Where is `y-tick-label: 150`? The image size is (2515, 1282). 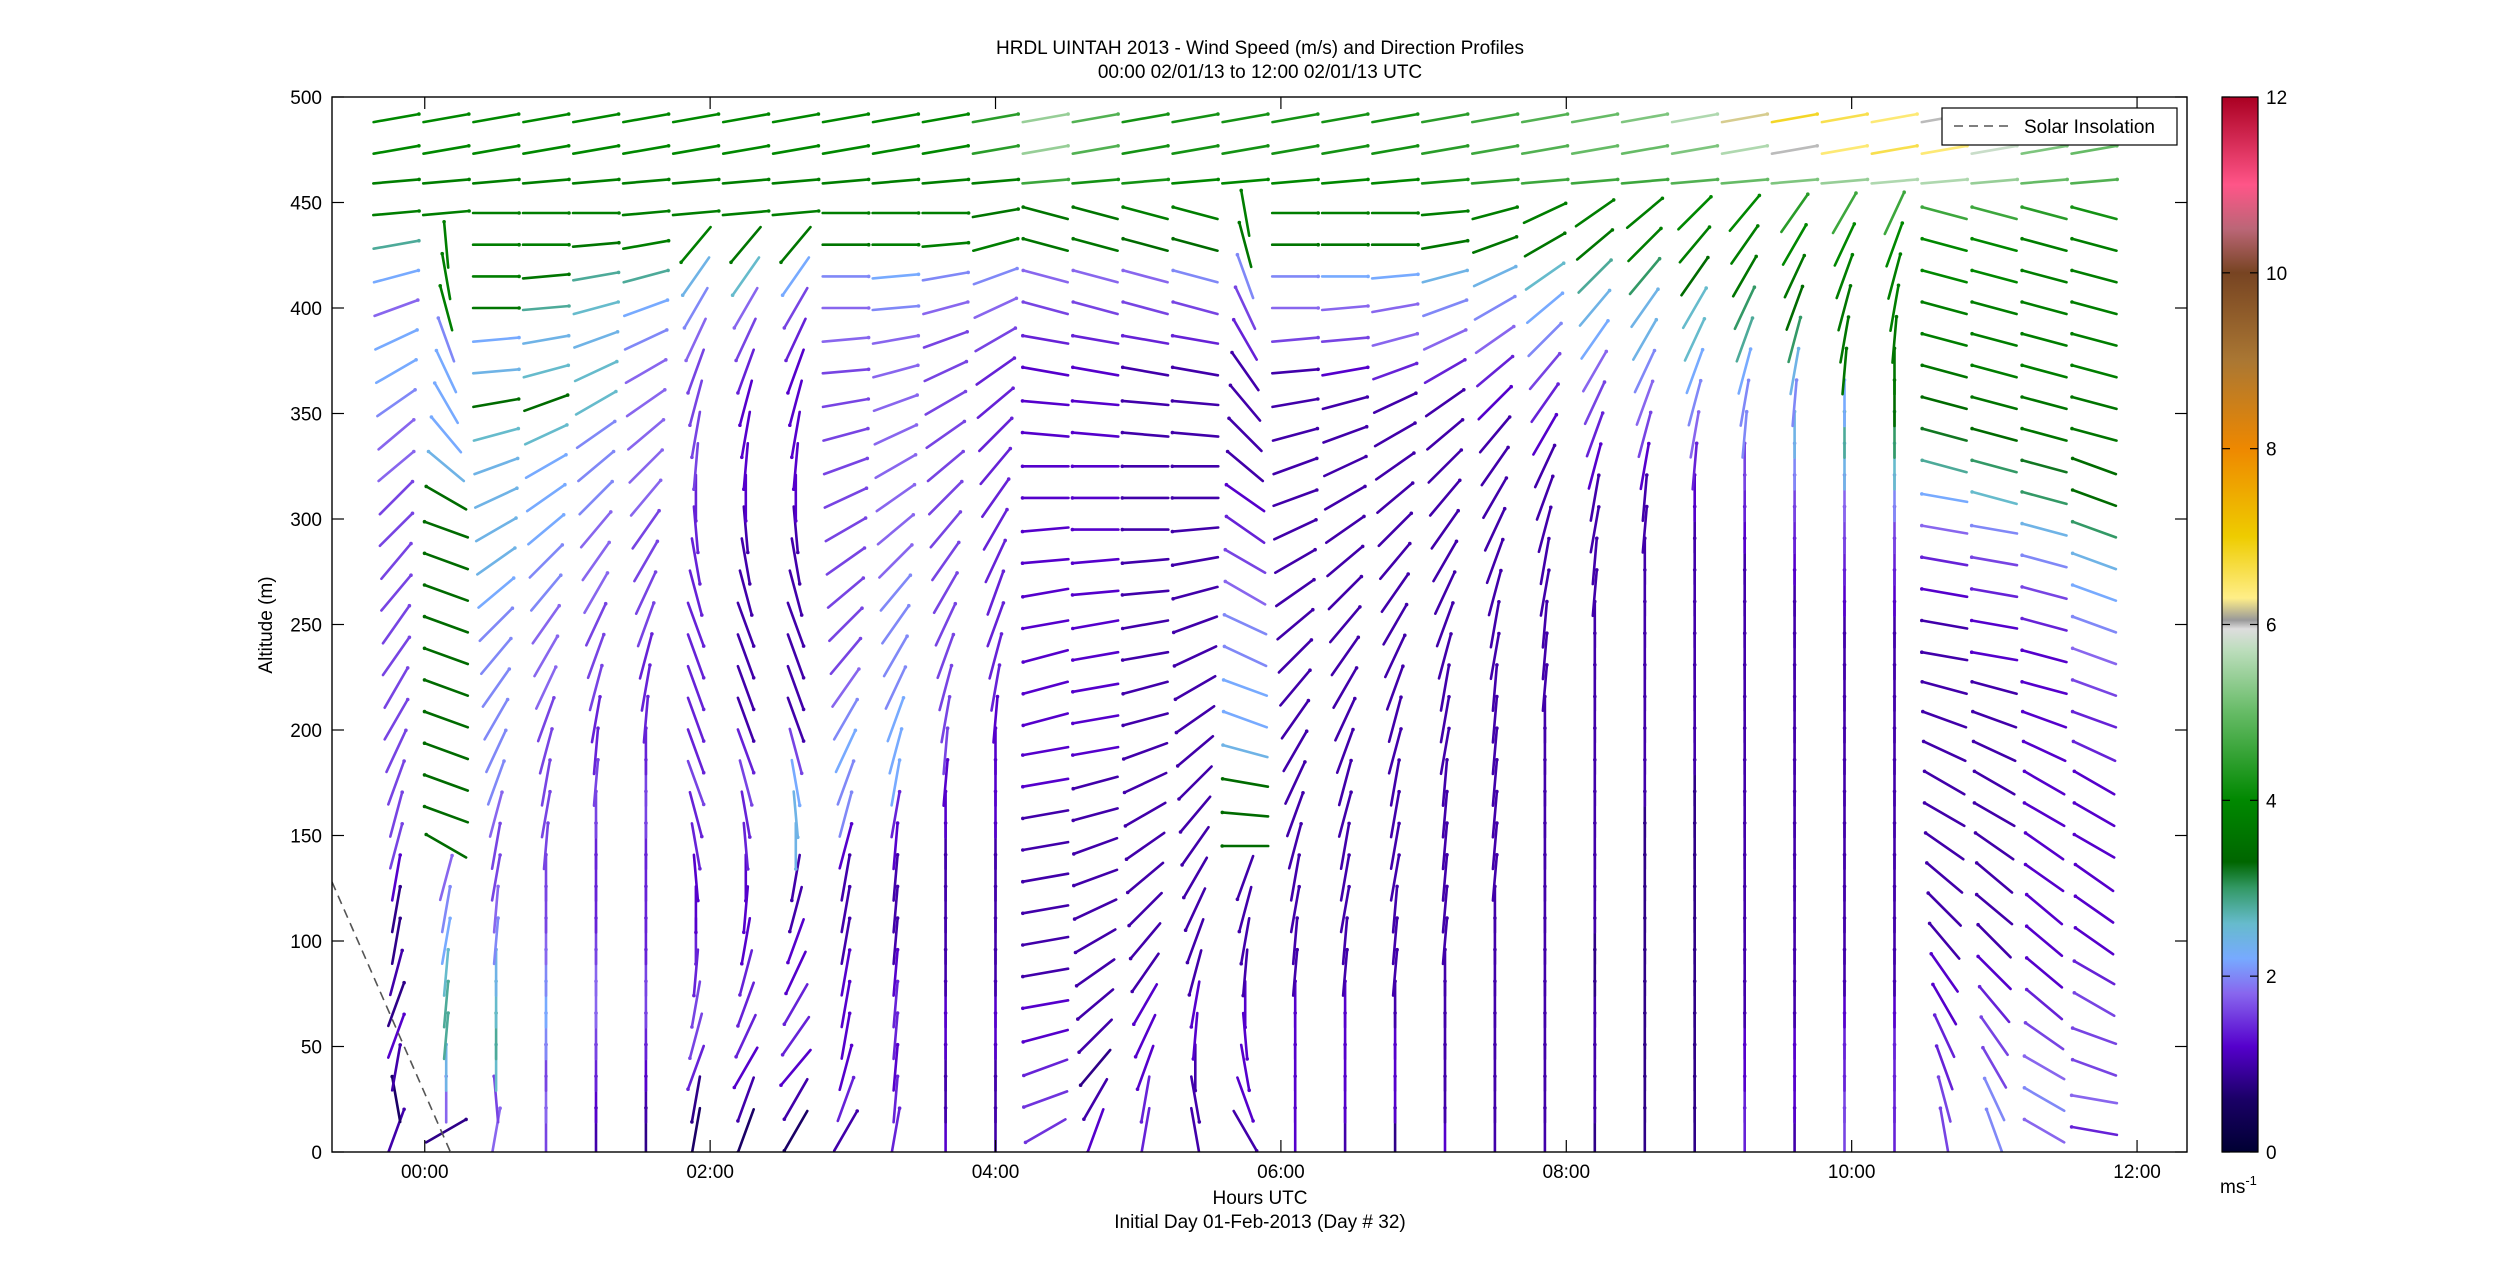 y-tick-label: 150 is located at coordinates (306, 837).